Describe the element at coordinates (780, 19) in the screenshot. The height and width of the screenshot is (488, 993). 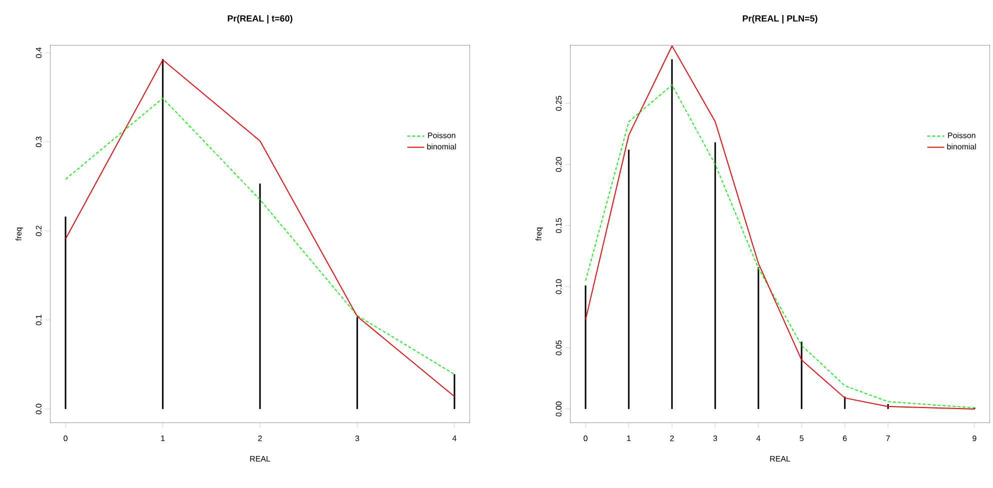
I see `chart-title: Pr(REAL | PLN=5)` at that location.